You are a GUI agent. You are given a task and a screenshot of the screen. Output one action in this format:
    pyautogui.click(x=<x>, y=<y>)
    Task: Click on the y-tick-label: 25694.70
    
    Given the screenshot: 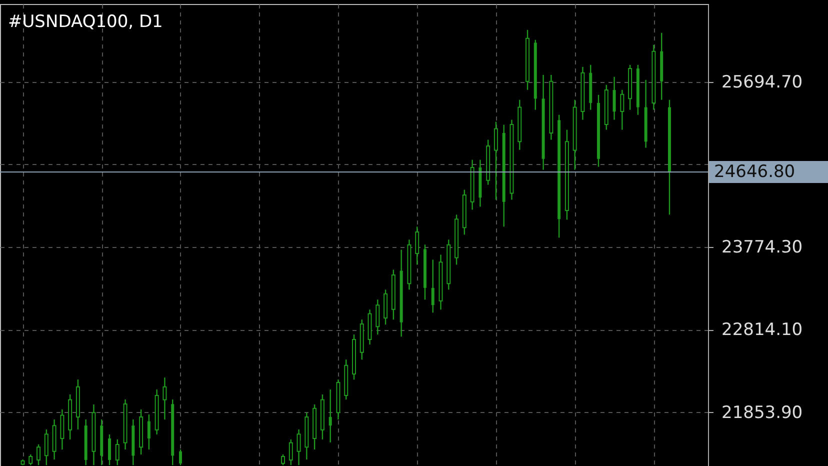 What is the action you would take?
    pyautogui.click(x=762, y=82)
    